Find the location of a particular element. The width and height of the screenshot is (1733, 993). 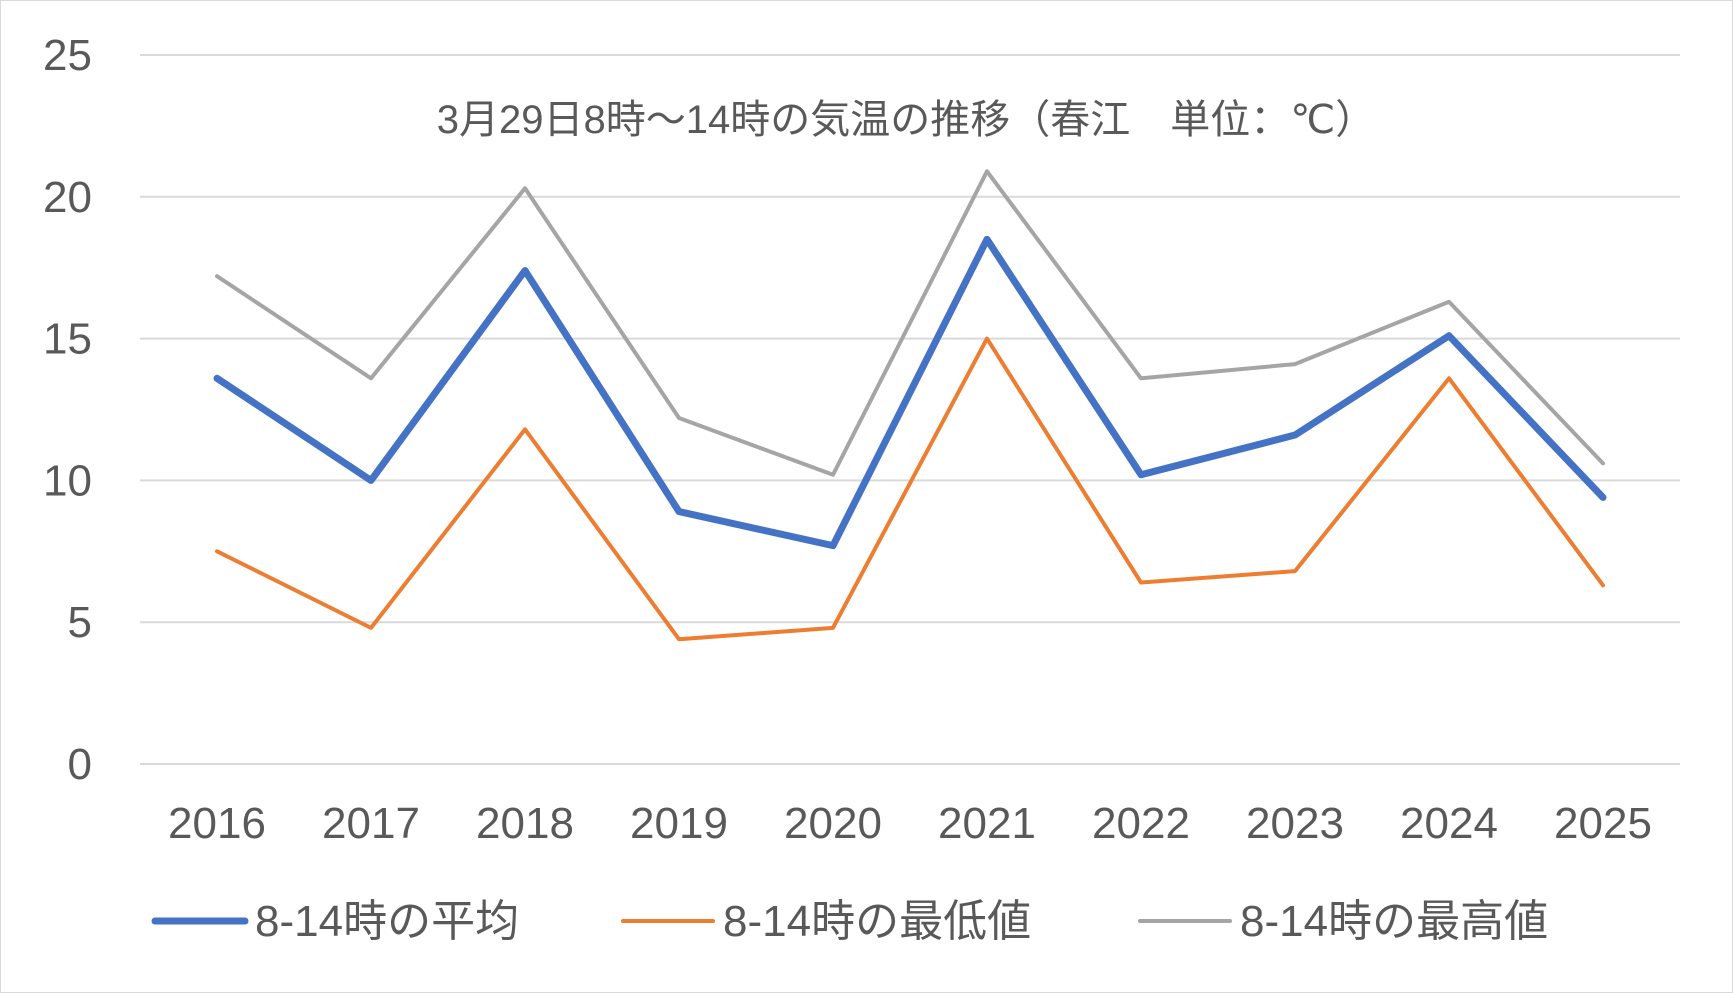

legend-label: 8-14時の最低値 is located at coordinates (877, 921).